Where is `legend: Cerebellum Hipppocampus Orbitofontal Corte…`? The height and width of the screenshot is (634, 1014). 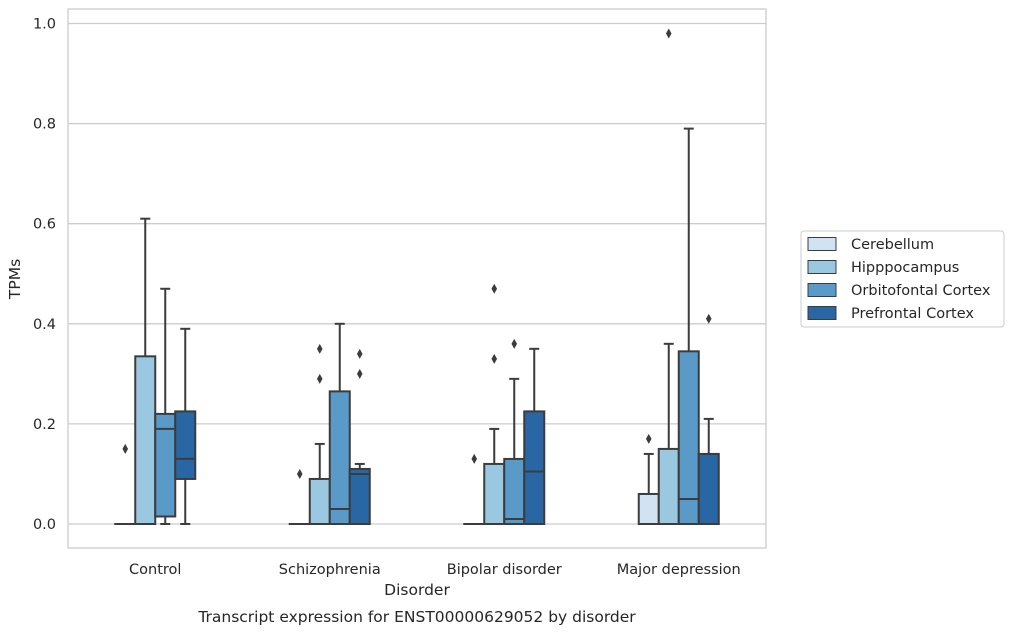 legend: Cerebellum Hipppocampus Orbitofontal Corte… is located at coordinates (902, 279).